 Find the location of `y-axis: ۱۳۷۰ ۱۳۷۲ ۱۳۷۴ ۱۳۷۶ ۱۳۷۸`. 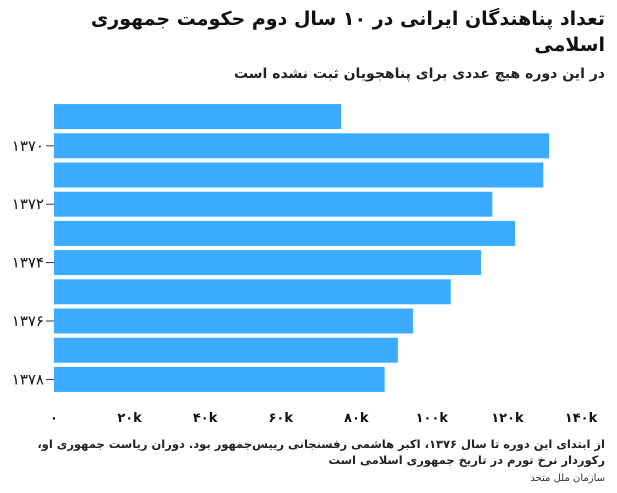

y-axis: ۱۳۷۰ ۱۳۷۲ ۱۳۷۴ ۱۳۷۶ ۱۳۷۸ is located at coordinates (33, 262).